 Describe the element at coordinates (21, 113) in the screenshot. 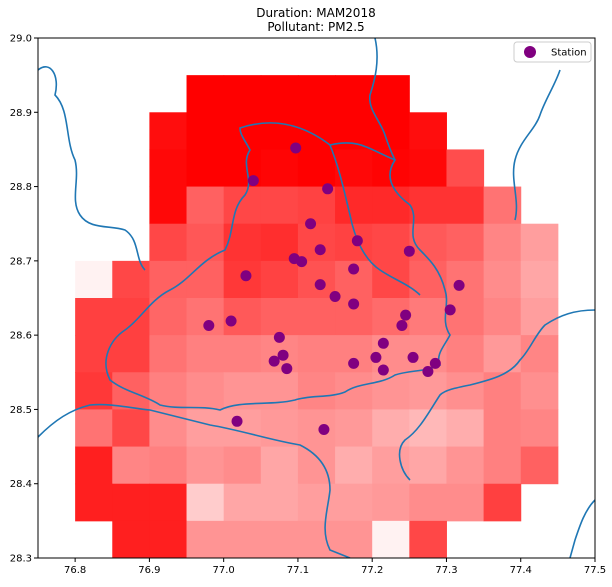

I see `y-tick-label: 28.9` at that location.